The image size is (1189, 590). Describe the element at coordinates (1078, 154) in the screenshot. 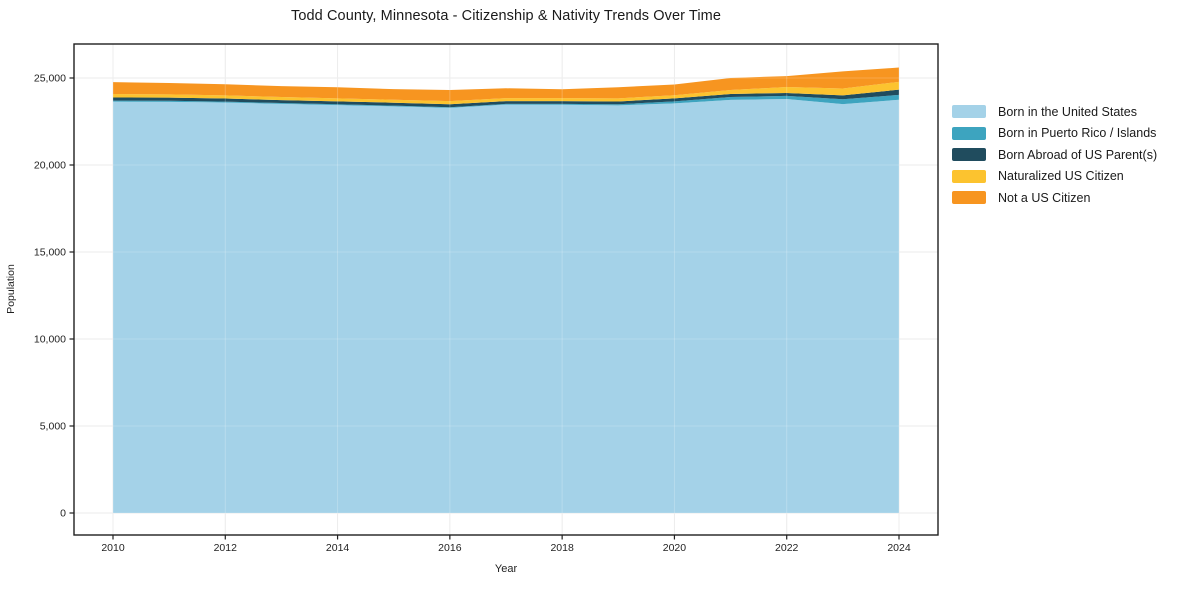

I see `legend-label: Born Abroad of US Parent(s)` at that location.